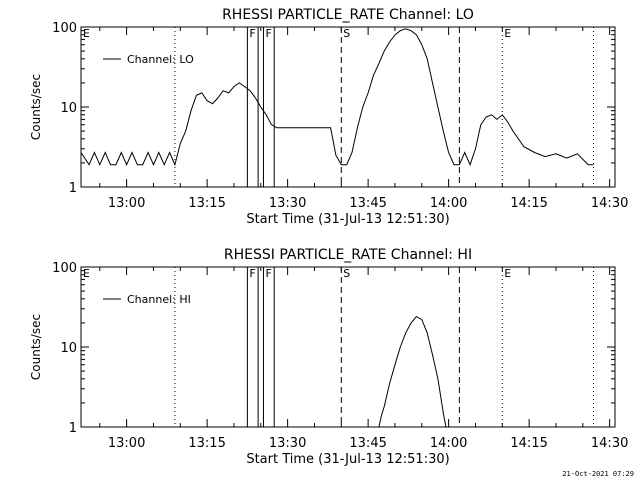  I want to click on chart-title: RHESSI PARTICLE_RATE Channel: LO, so click(348, 15).